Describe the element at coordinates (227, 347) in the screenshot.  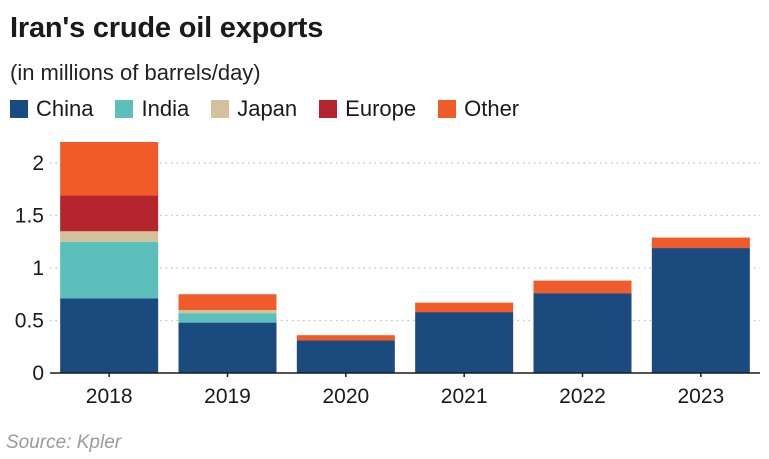
I see `bar-segment-china-2019` at that location.